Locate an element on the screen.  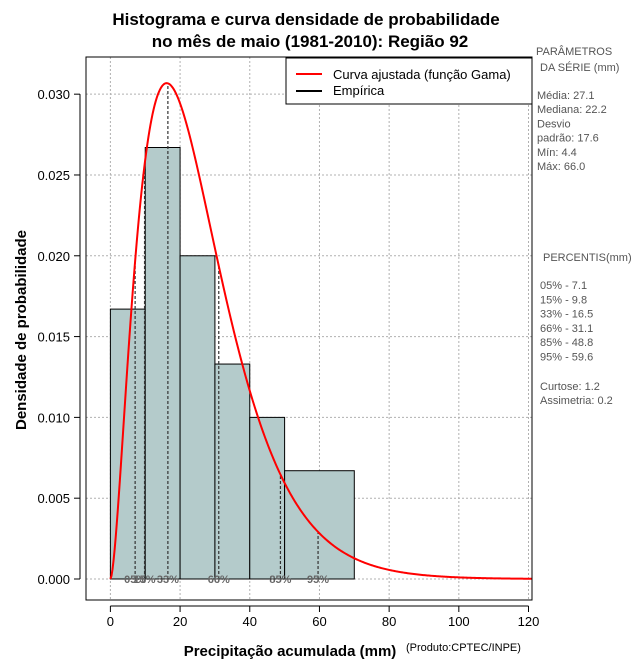
percentile-label-1: 15% is located at coordinates (145, 580).